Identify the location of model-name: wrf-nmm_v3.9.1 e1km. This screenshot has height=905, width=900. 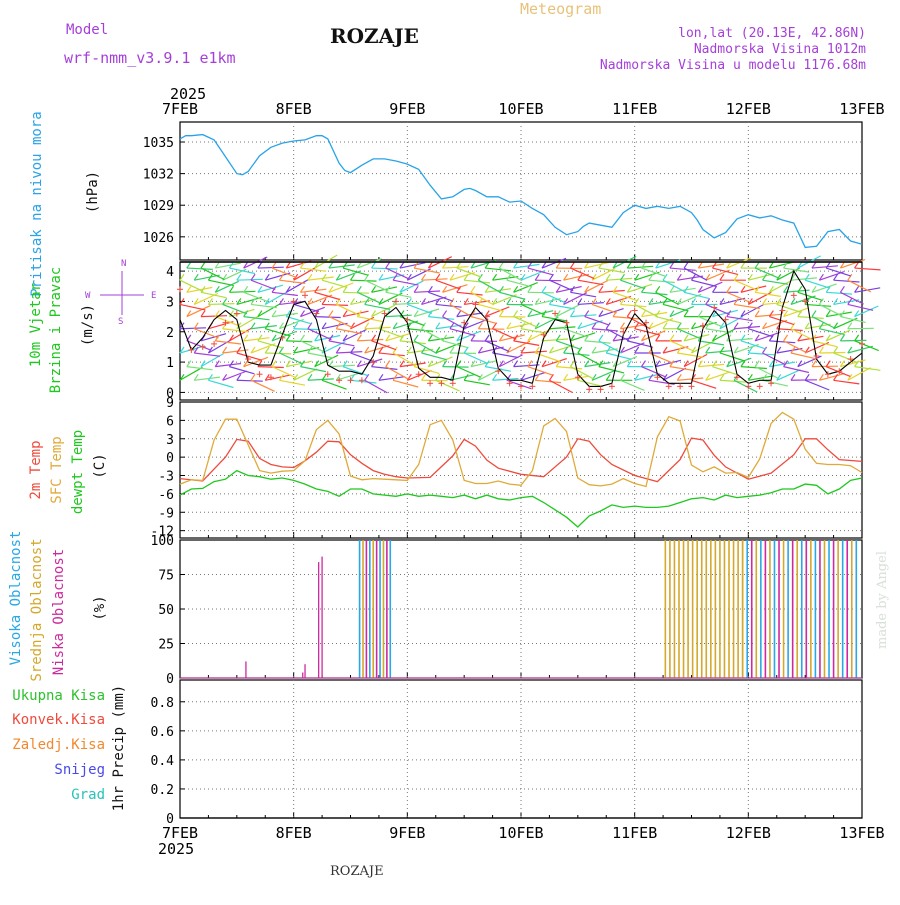
(150, 58).